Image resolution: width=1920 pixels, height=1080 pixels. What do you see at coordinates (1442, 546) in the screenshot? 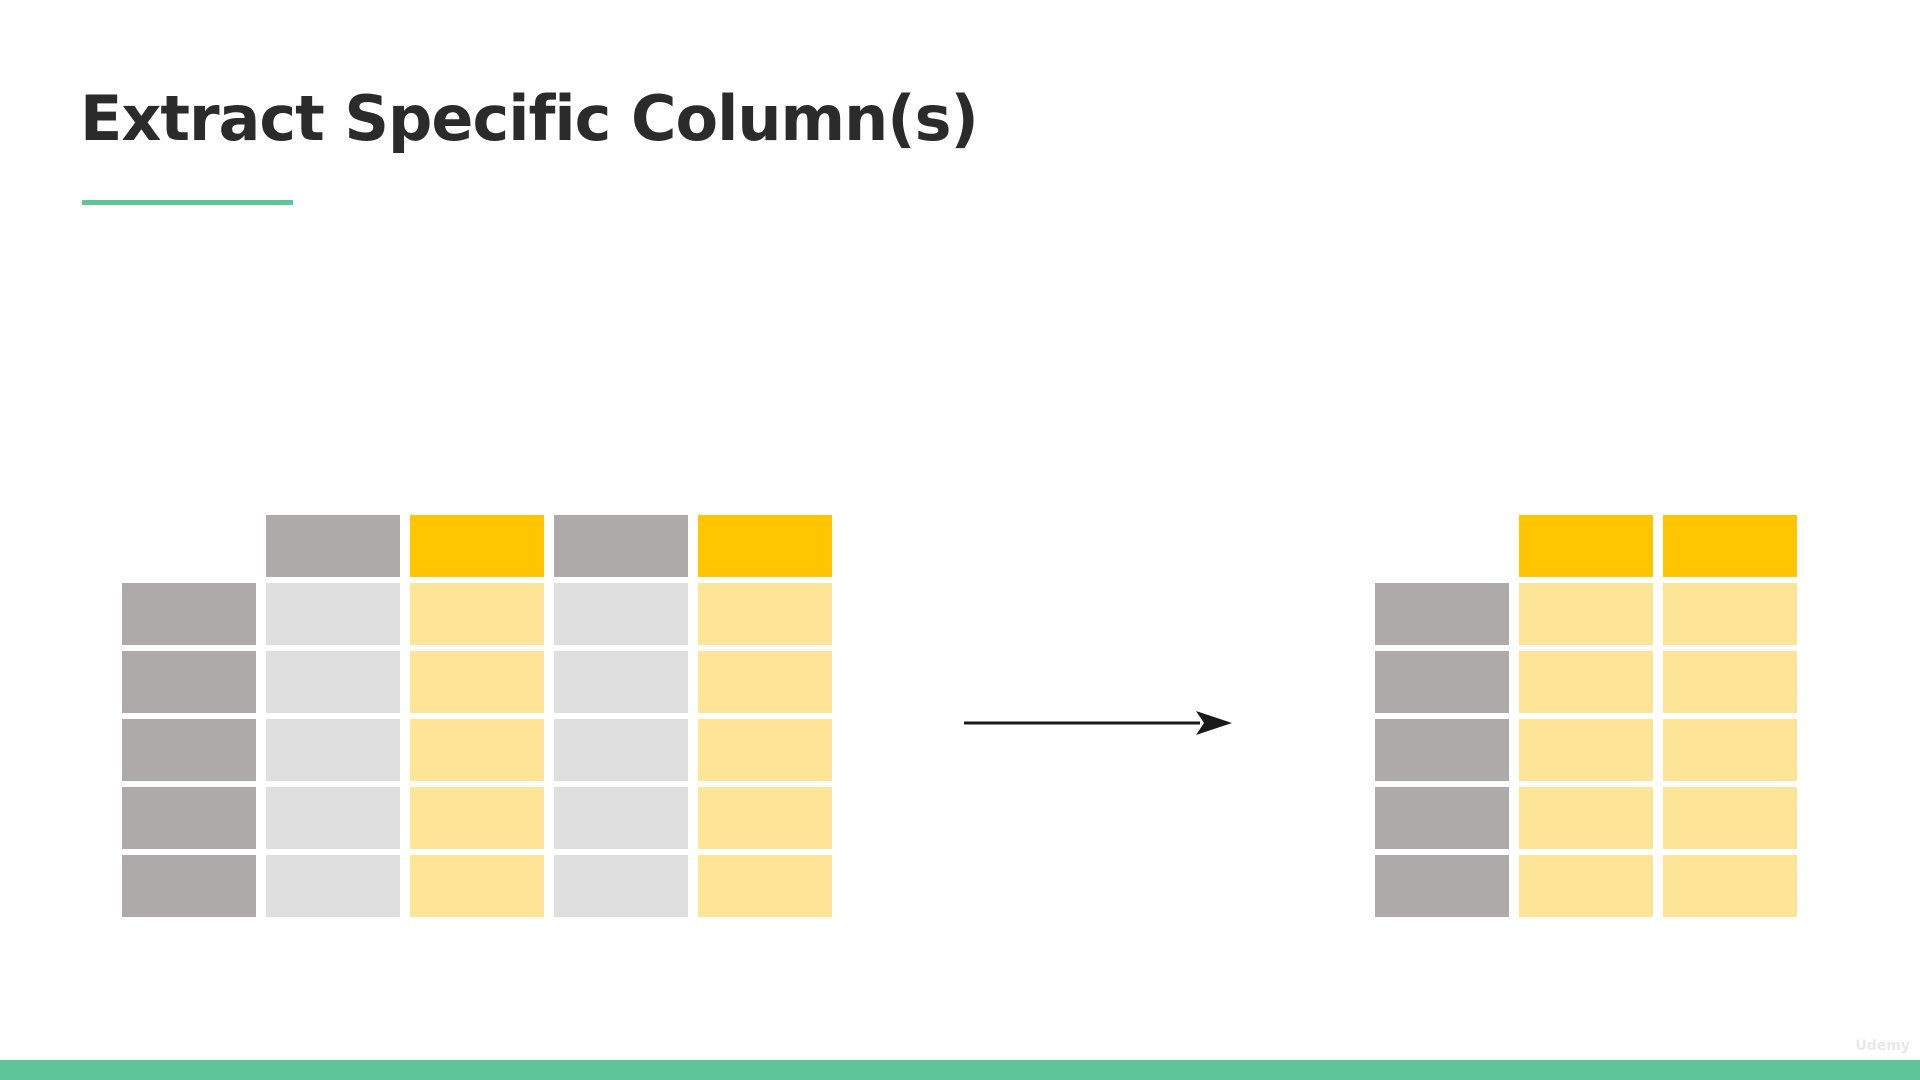
I see `result-corner-spacer` at bounding box center [1442, 546].